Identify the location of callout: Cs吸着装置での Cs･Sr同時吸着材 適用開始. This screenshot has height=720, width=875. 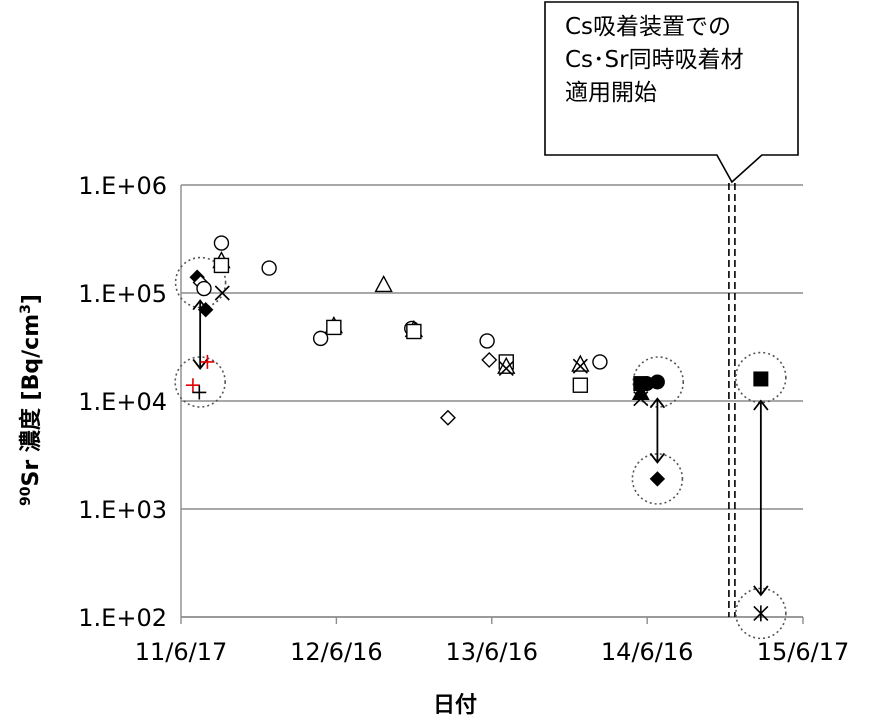
(671, 92).